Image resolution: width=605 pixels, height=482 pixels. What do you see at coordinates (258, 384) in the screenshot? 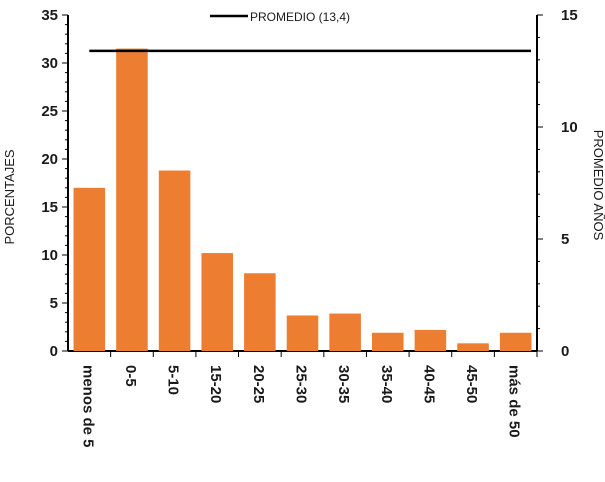
I see `x-tick-label: 20-25` at bounding box center [258, 384].